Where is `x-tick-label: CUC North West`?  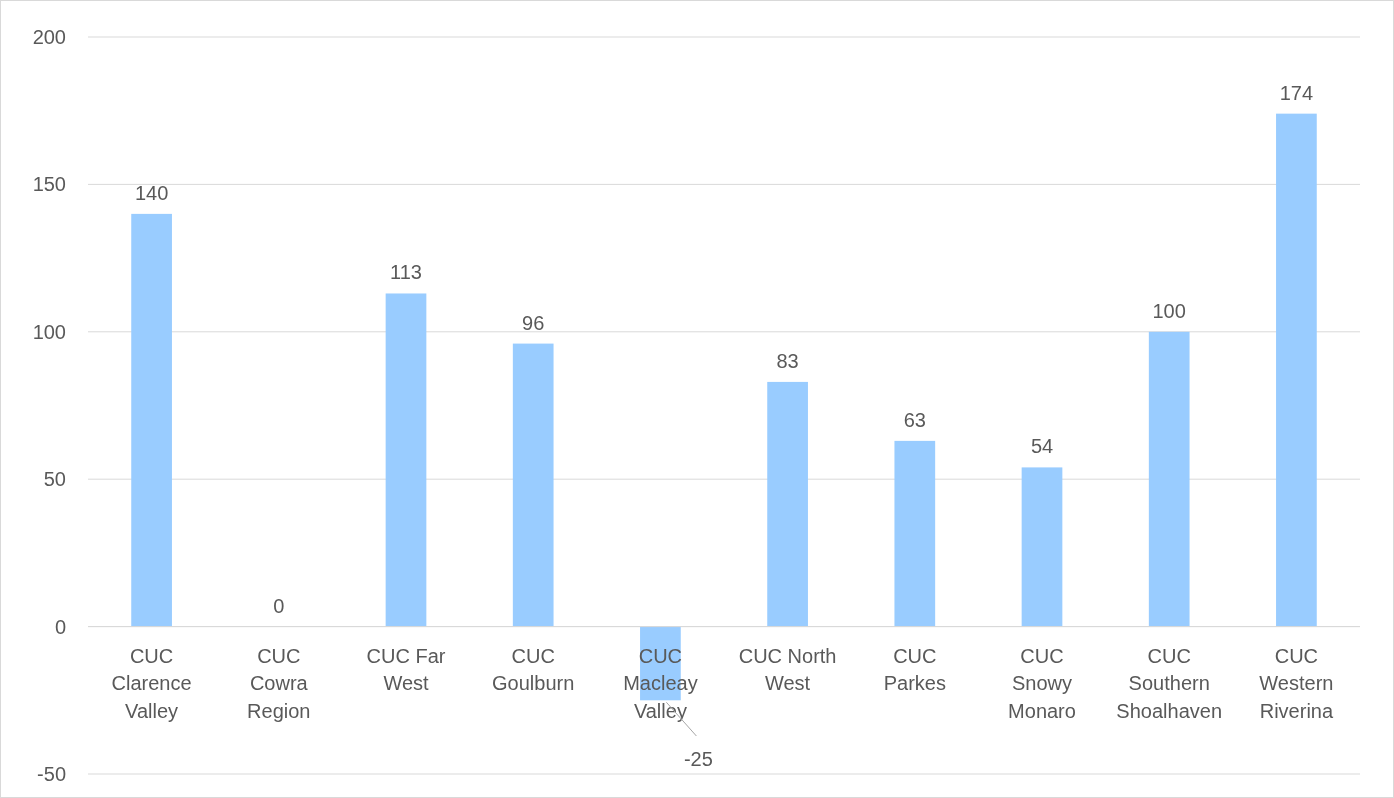 x-tick-label: CUC North West is located at coordinates (787, 669).